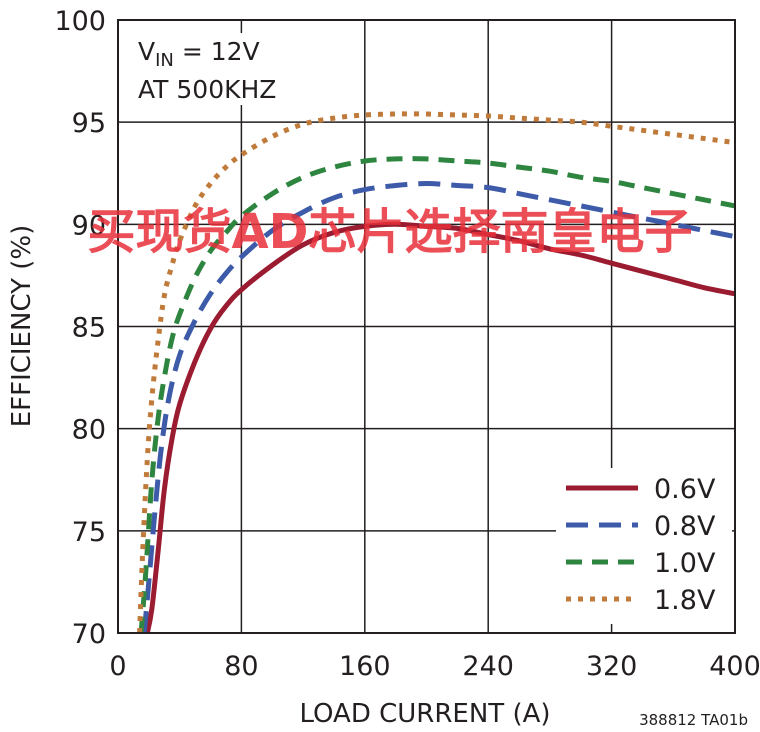 This screenshot has height=732, width=760. What do you see at coordinates (685, 489) in the screenshot?
I see `legend-label-0: 0.6V` at bounding box center [685, 489].